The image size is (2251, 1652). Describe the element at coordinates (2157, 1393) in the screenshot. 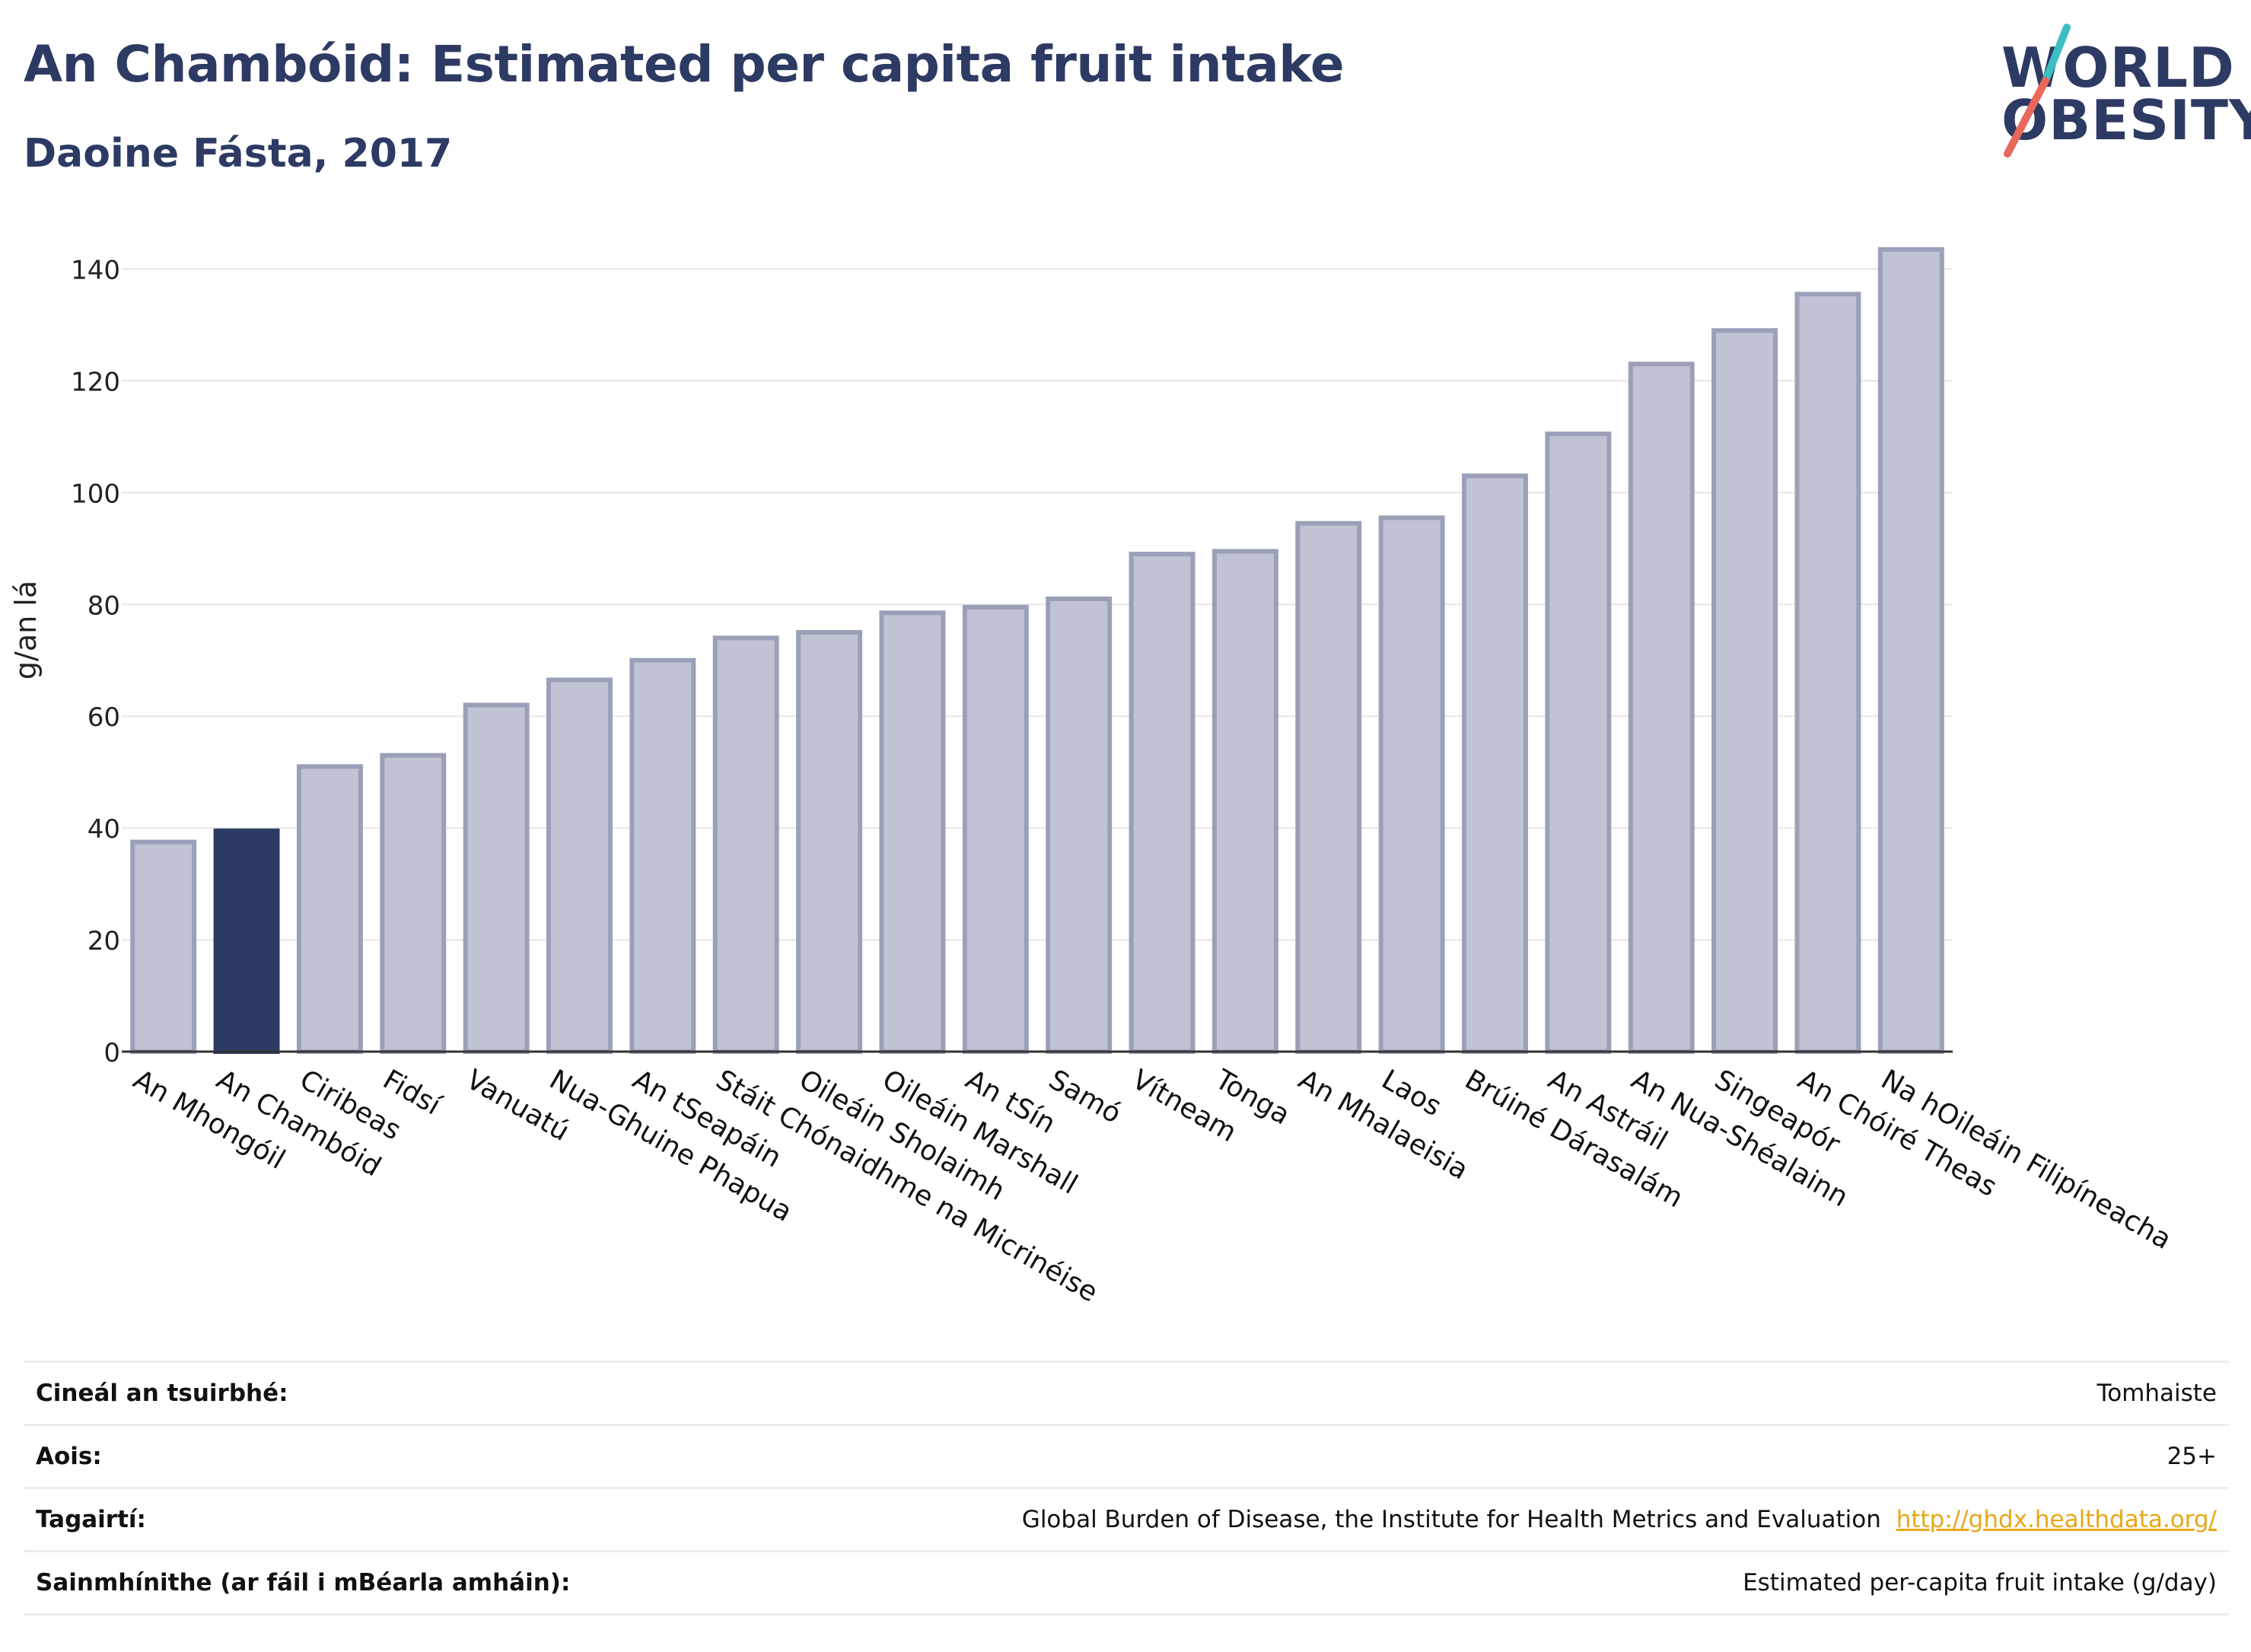

I see `meta-value: Tomhaiste` at that location.